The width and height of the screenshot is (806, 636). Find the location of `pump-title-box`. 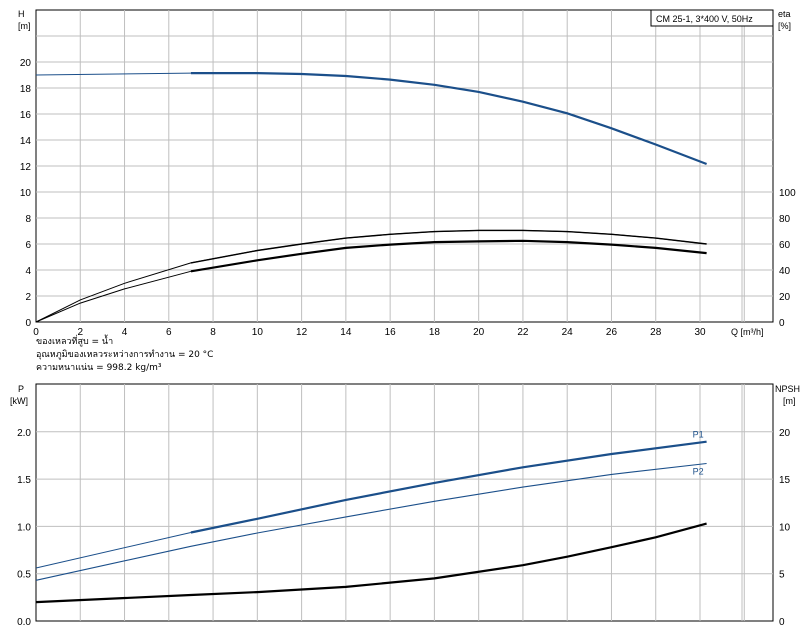

pump-title-box is located at coordinates (712, 18).